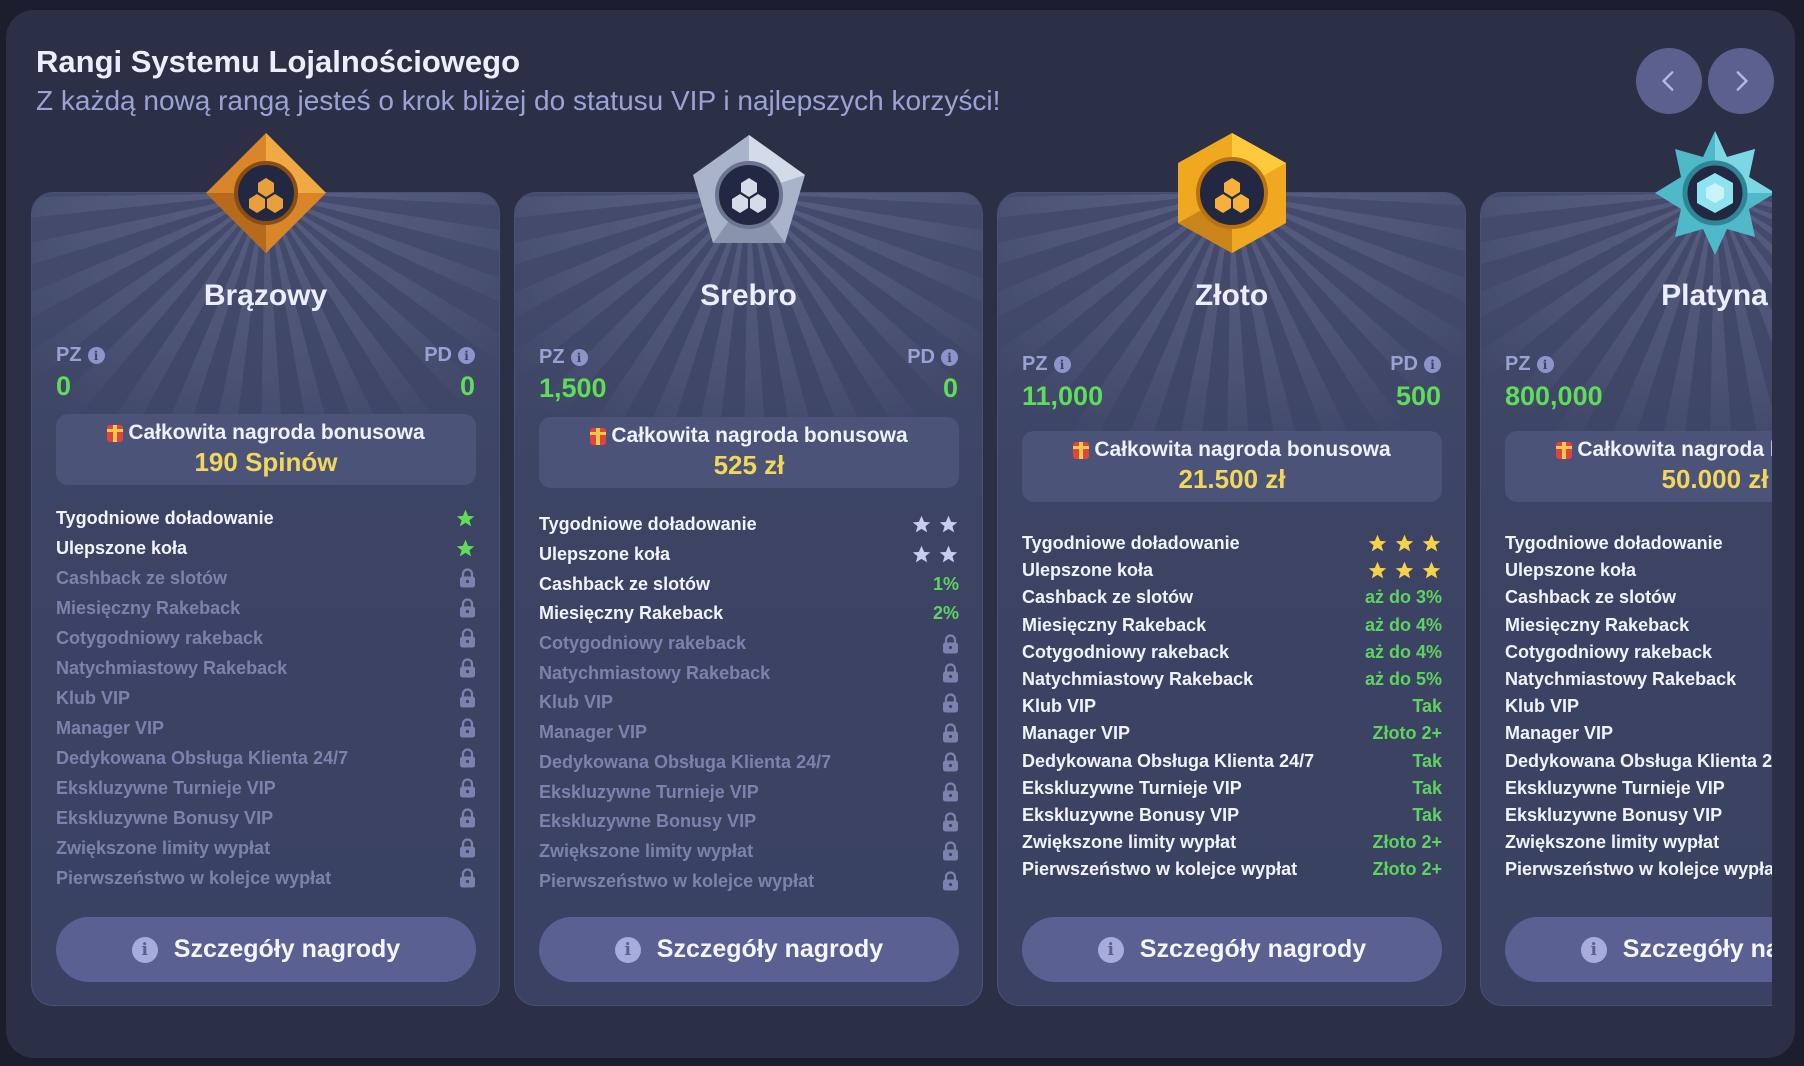 The image size is (1804, 1066). Describe the element at coordinates (749, 733) in the screenshot. I see `feature-row: Manager VIP` at that location.